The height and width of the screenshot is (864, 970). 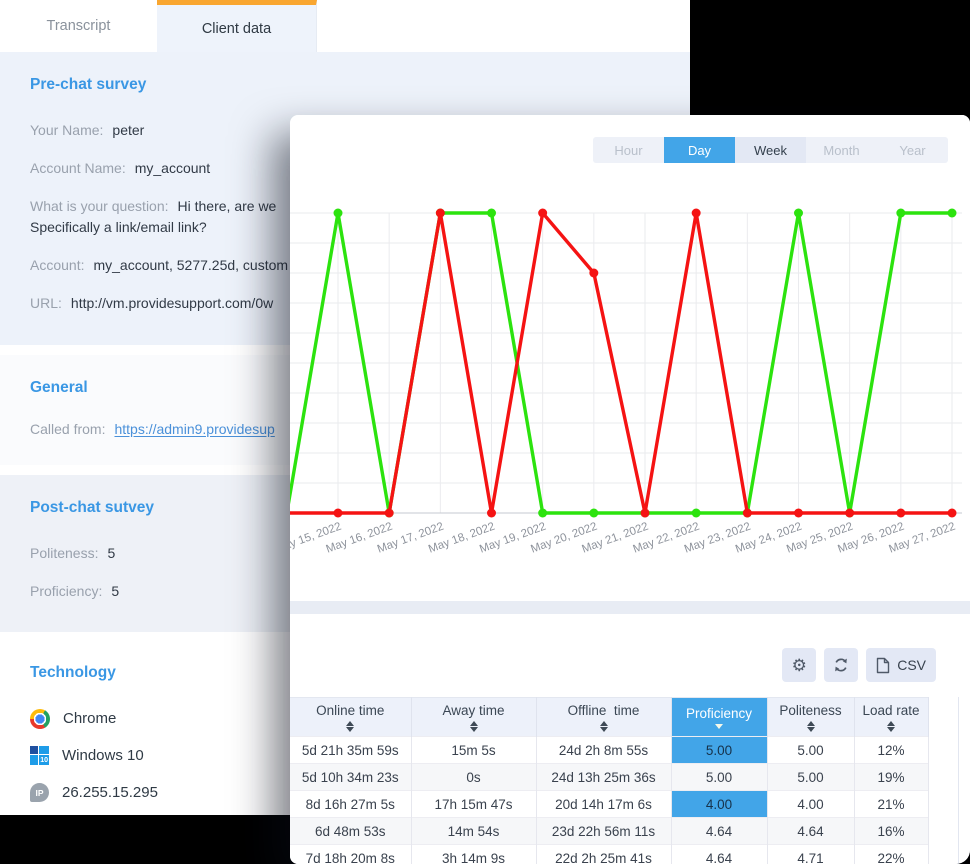 What do you see at coordinates (628, 150) in the screenshot?
I see `range-tab-hour: Hour` at bounding box center [628, 150].